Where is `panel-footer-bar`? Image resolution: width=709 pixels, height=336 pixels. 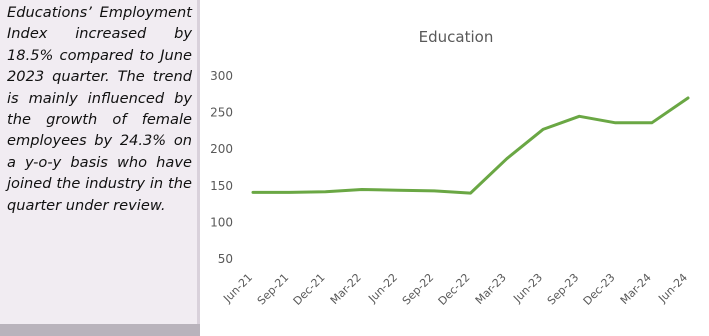
panel-footer-bar is located at coordinates (100, 330).